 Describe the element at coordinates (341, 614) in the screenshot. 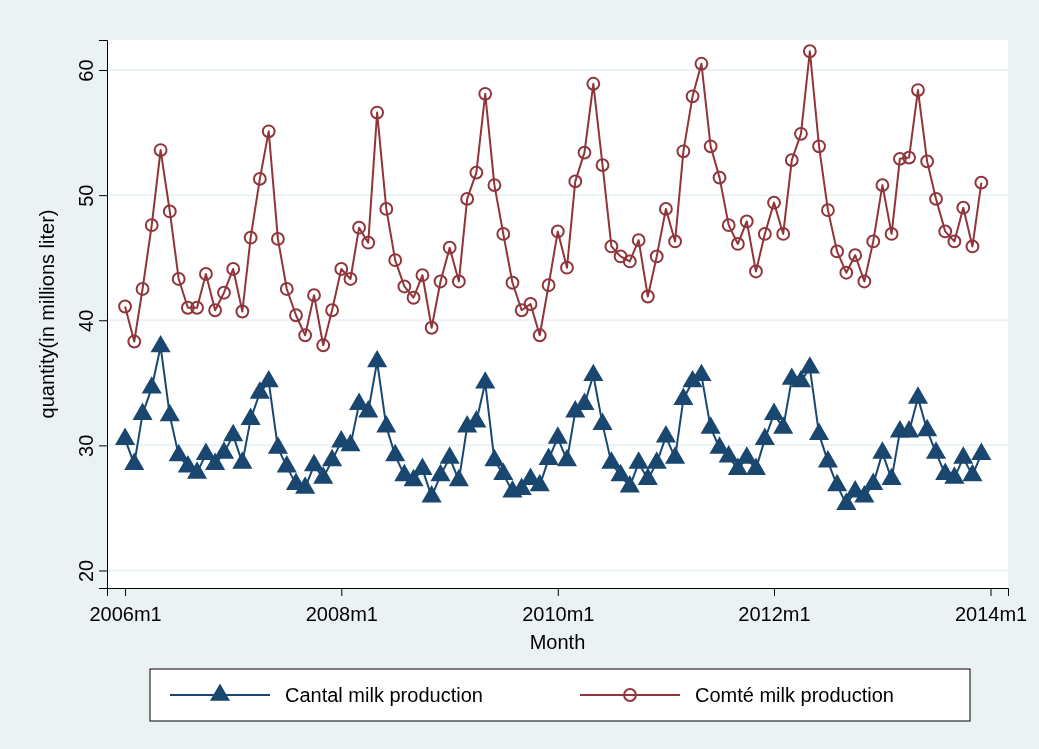

I see `x-tick-label: 2008m1` at that location.